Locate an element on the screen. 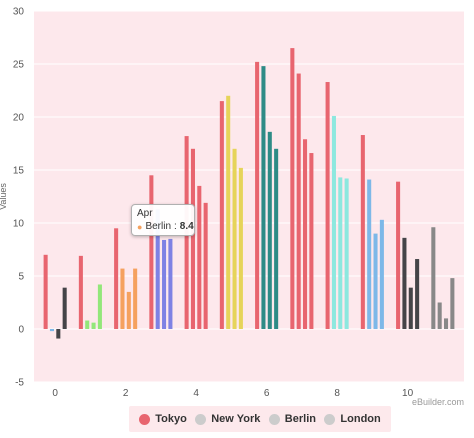  y-axis-title: Values is located at coordinates (4, 196).